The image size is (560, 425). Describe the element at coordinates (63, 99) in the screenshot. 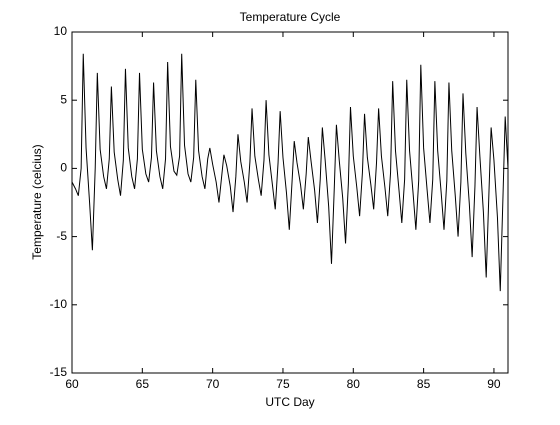

I see `y-tick-label: 5` at that location.